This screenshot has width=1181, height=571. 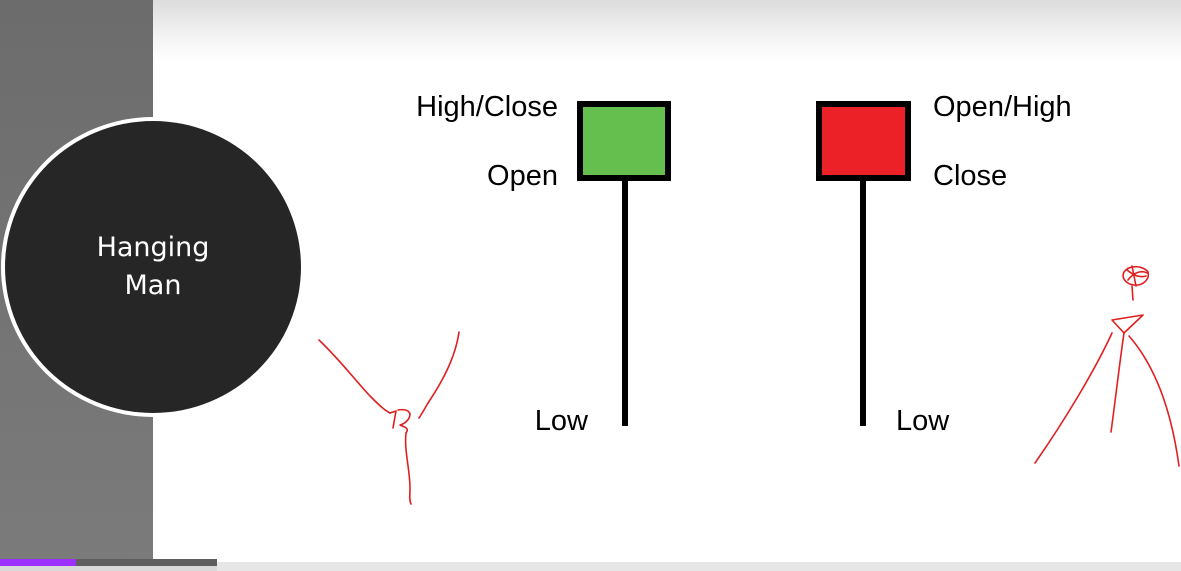 I want to click on handwritten-sketch-right, so click(x=1107, y=366).